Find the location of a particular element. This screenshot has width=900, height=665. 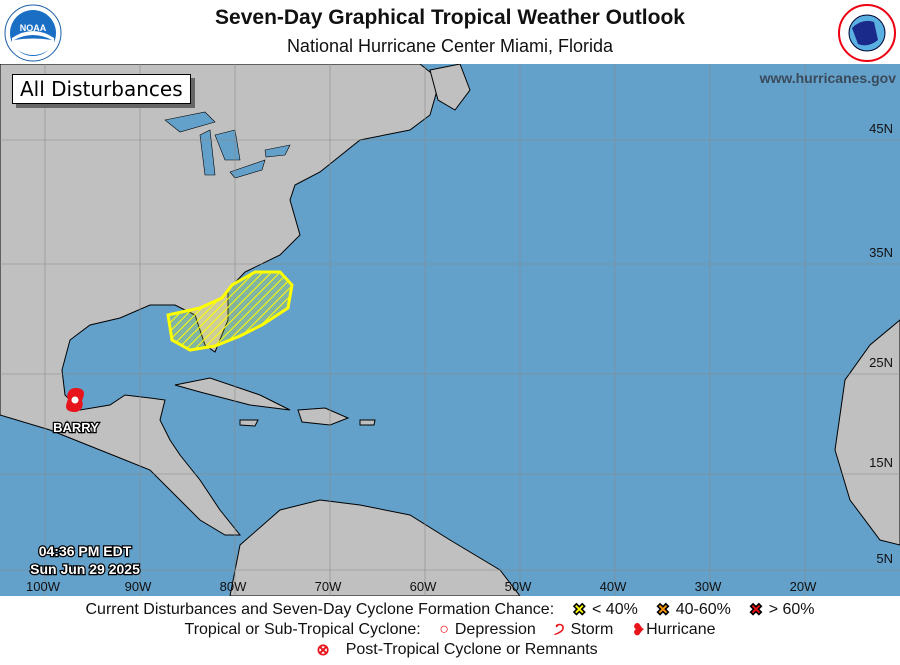

legend-depression: Depression is located at coordinates (495, 629).